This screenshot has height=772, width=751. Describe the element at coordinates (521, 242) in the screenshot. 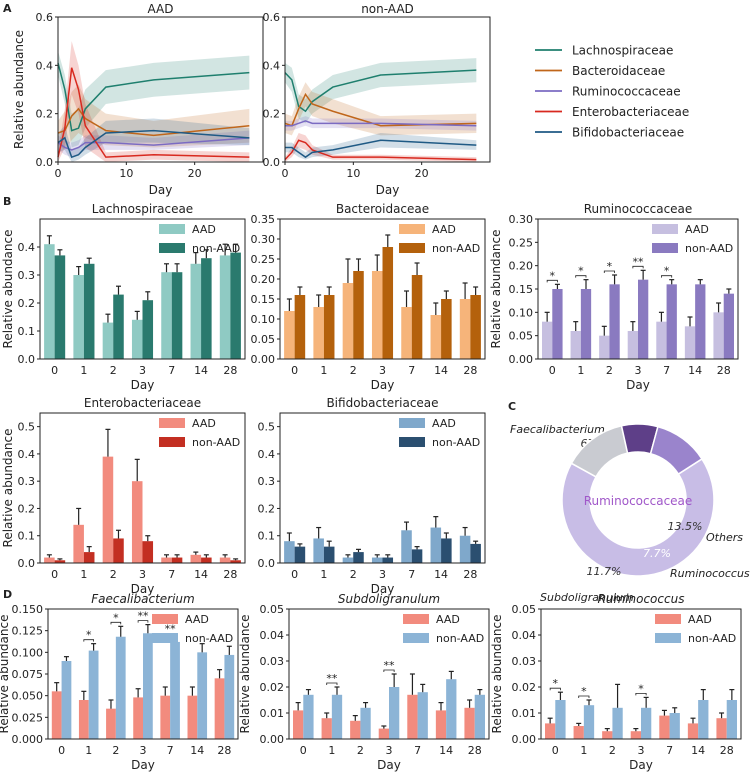

I see `y-tick-label: 0.25` at that location.